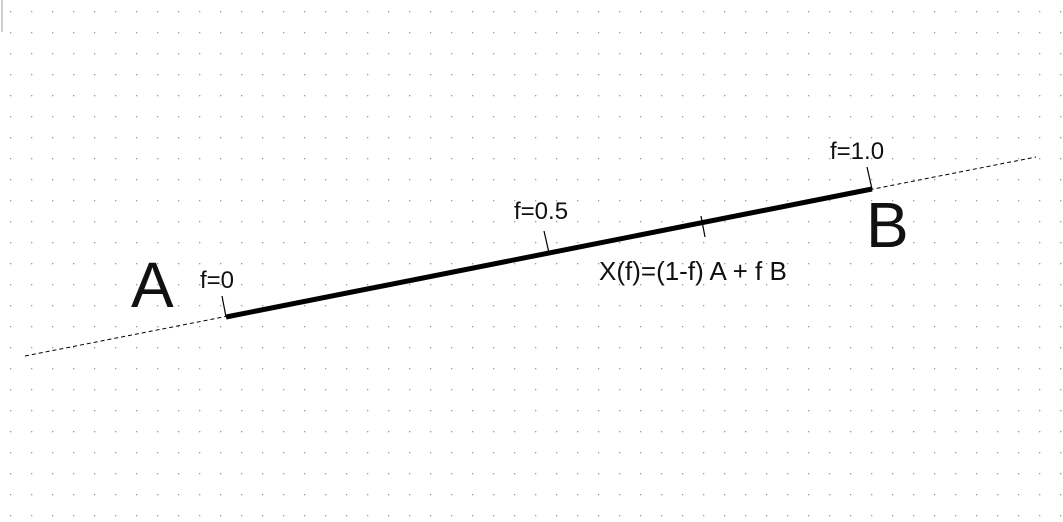 The width and height of the screenshot is (1063, 522). Describe the element at coordinates (224, 306) in the screenshot. I see `tick-f0` at that location.